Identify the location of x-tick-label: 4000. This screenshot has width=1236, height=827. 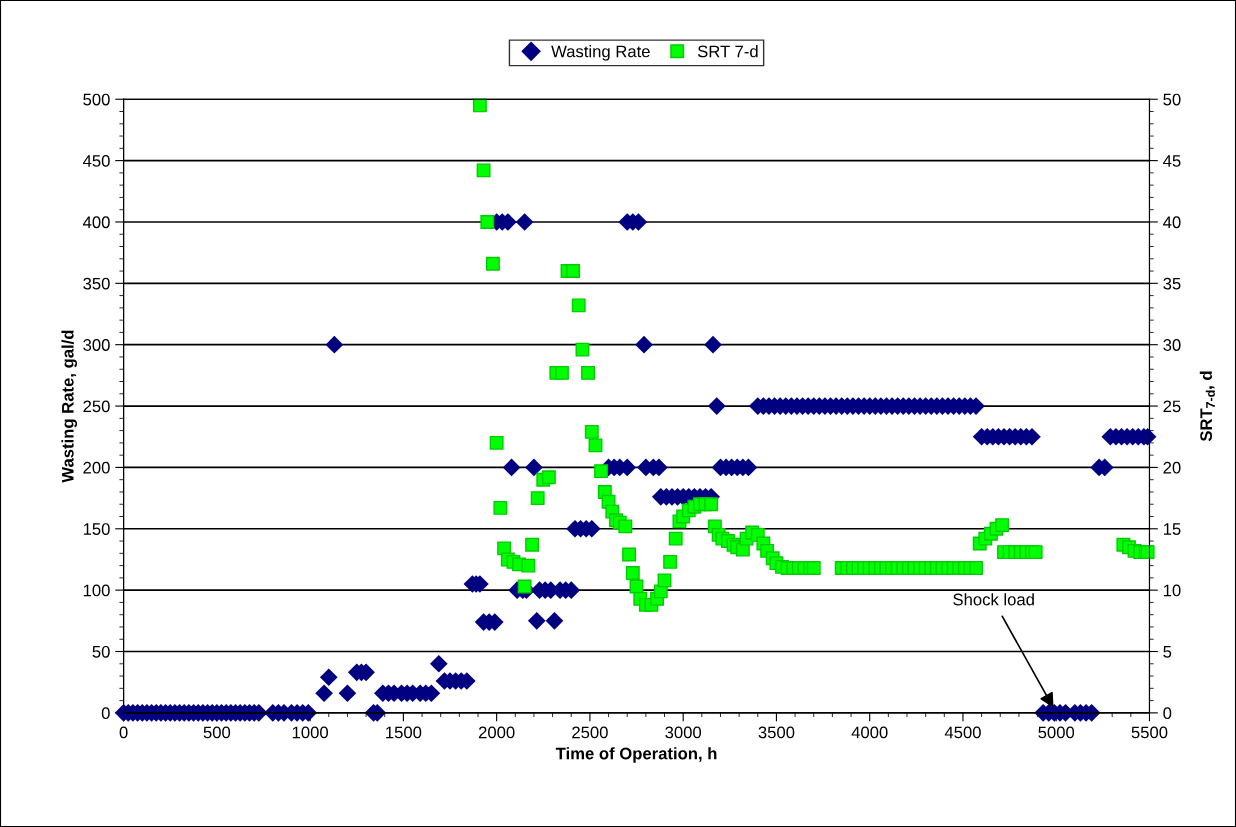
(869, 732).